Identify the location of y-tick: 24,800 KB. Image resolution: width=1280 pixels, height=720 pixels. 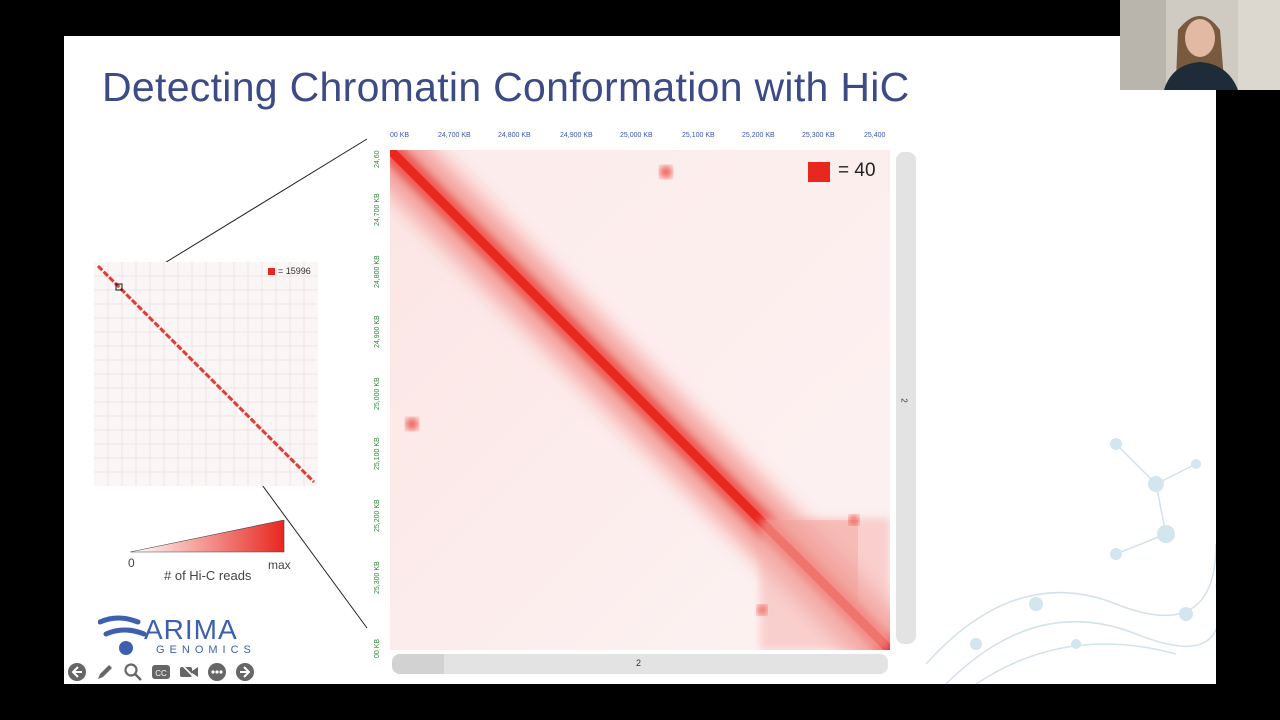
(377, 271).